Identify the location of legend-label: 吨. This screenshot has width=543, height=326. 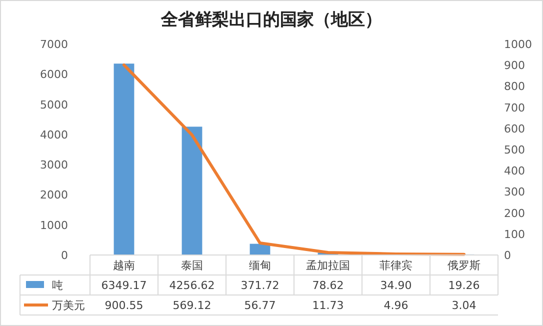
(57, 285).